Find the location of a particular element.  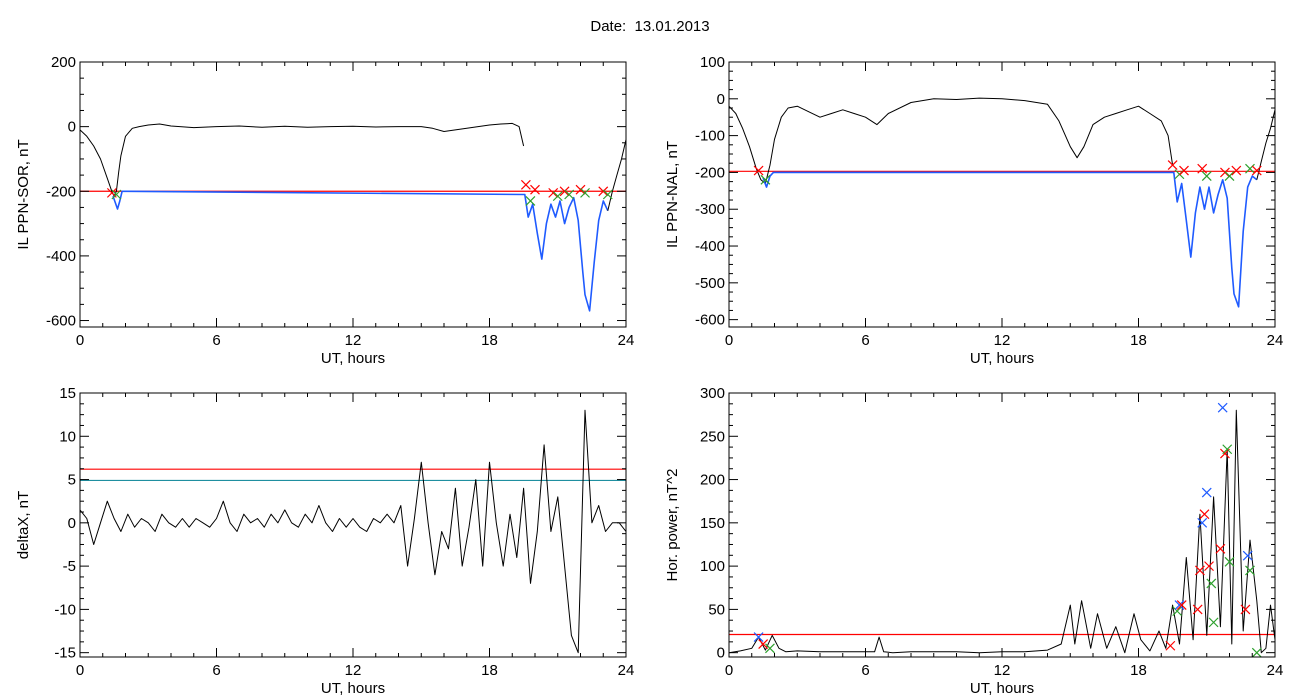

p1-marker-5-stroke-b is located at coordinates (553, 192).